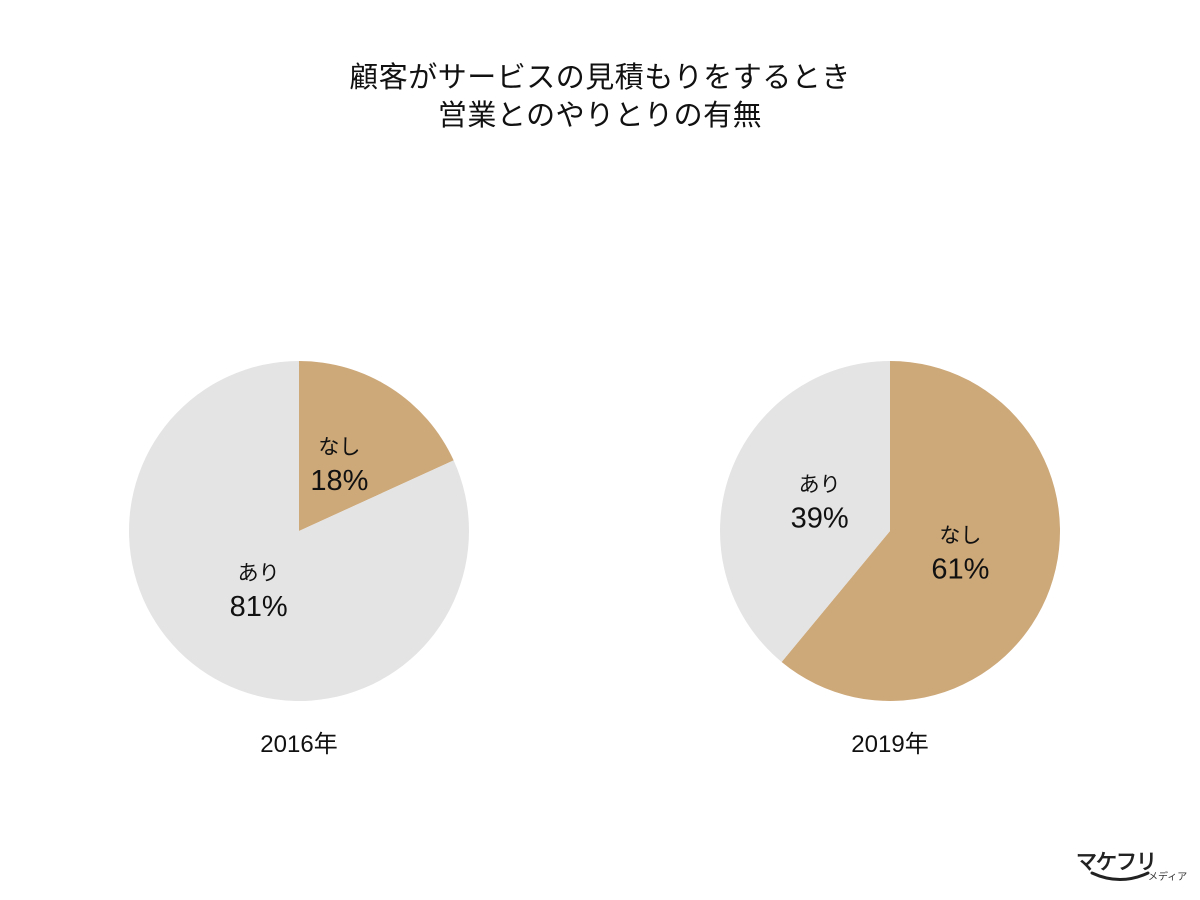 This screenshot has height=900, width=1200. What do you see at coordinates (820, 519) in the screenshot?
I see `slice-value-ari: 39%` at bounding box center [820, 519].